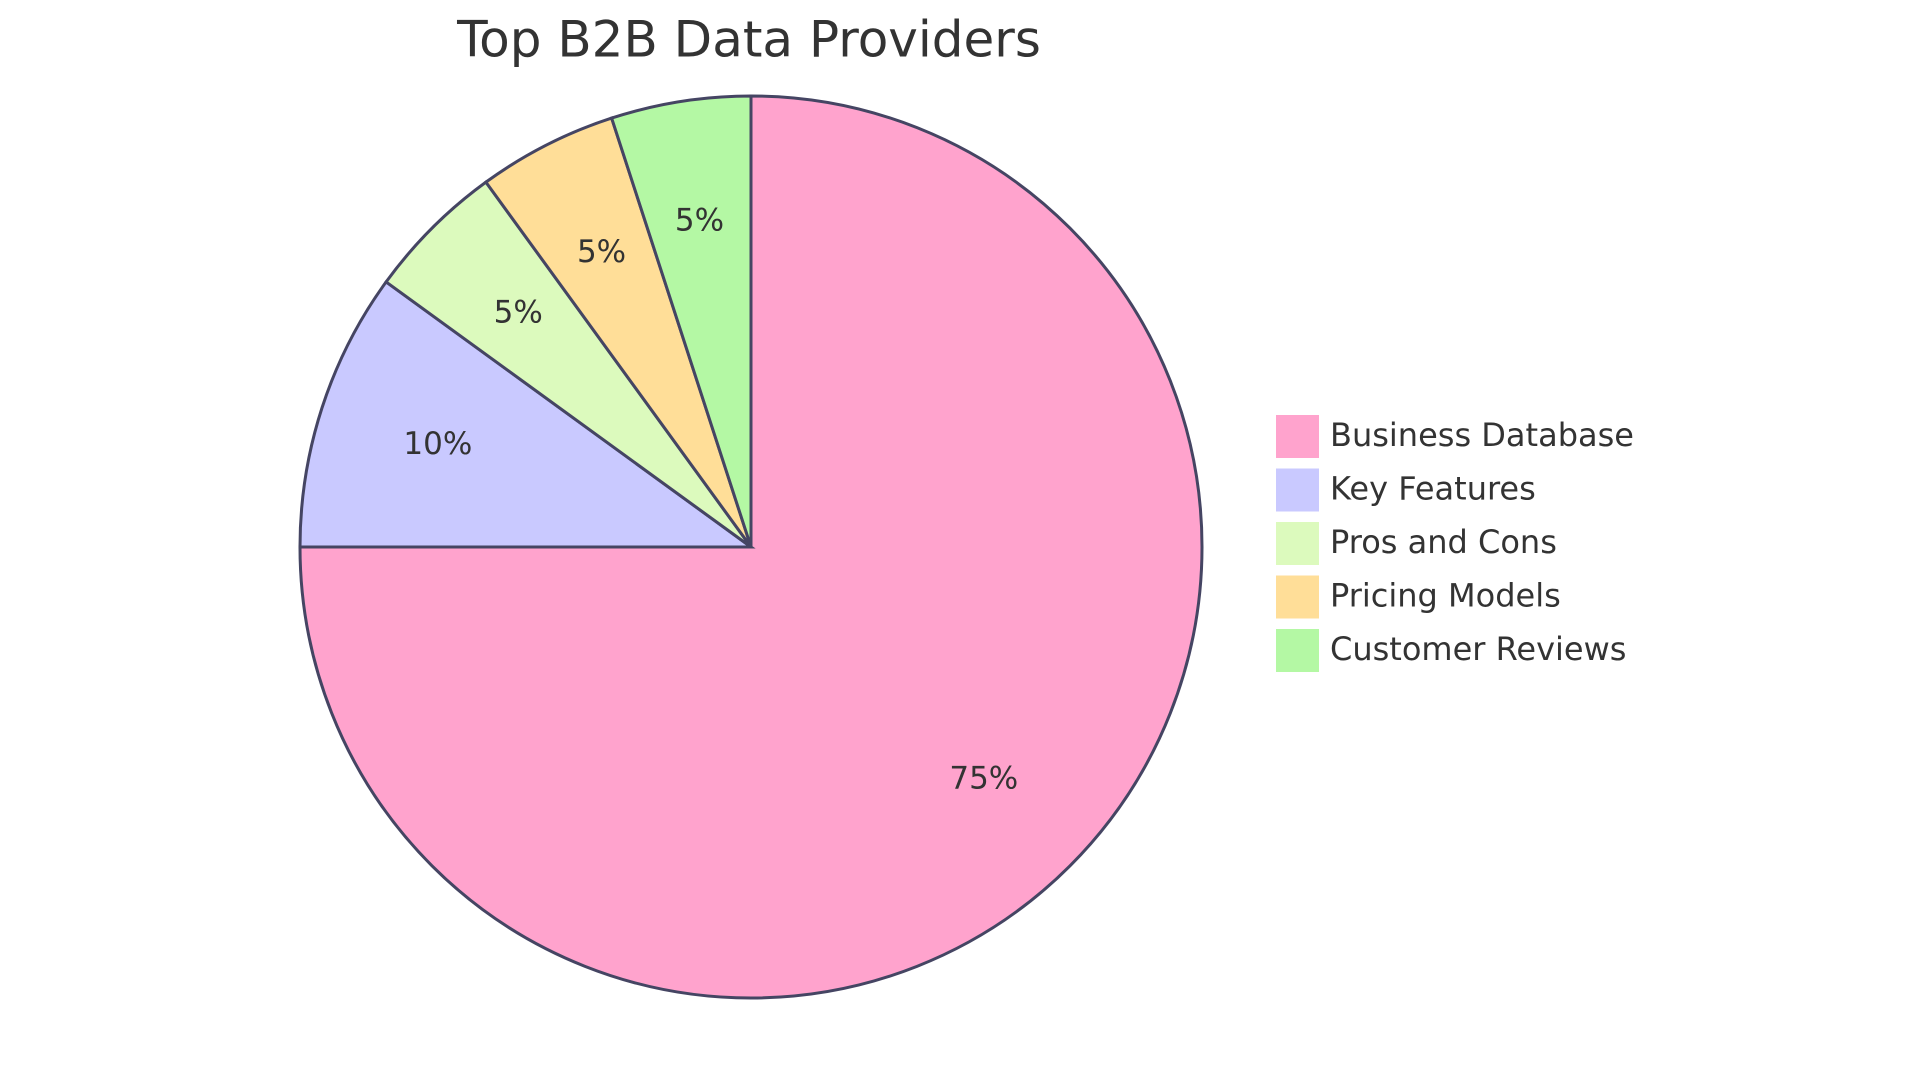 The image size is (1920, 1080). What do you see at coordinates (1433, 489) in the screenshot?
I see `legend-label: Key Features` at bounding box center [1433, 489].